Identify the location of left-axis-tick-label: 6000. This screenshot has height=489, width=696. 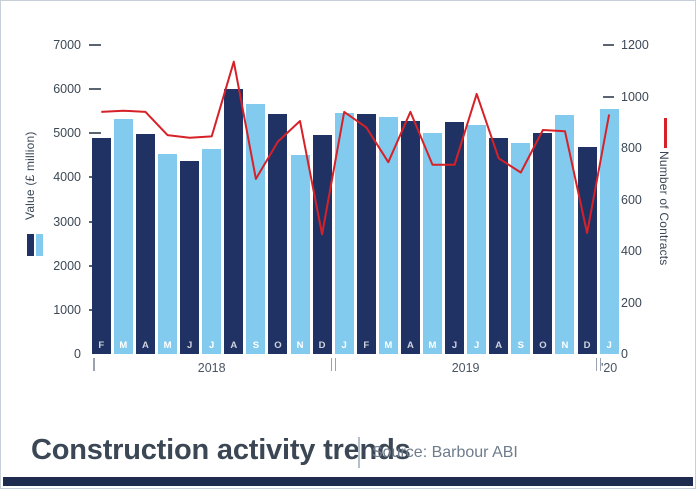
(67, 89).